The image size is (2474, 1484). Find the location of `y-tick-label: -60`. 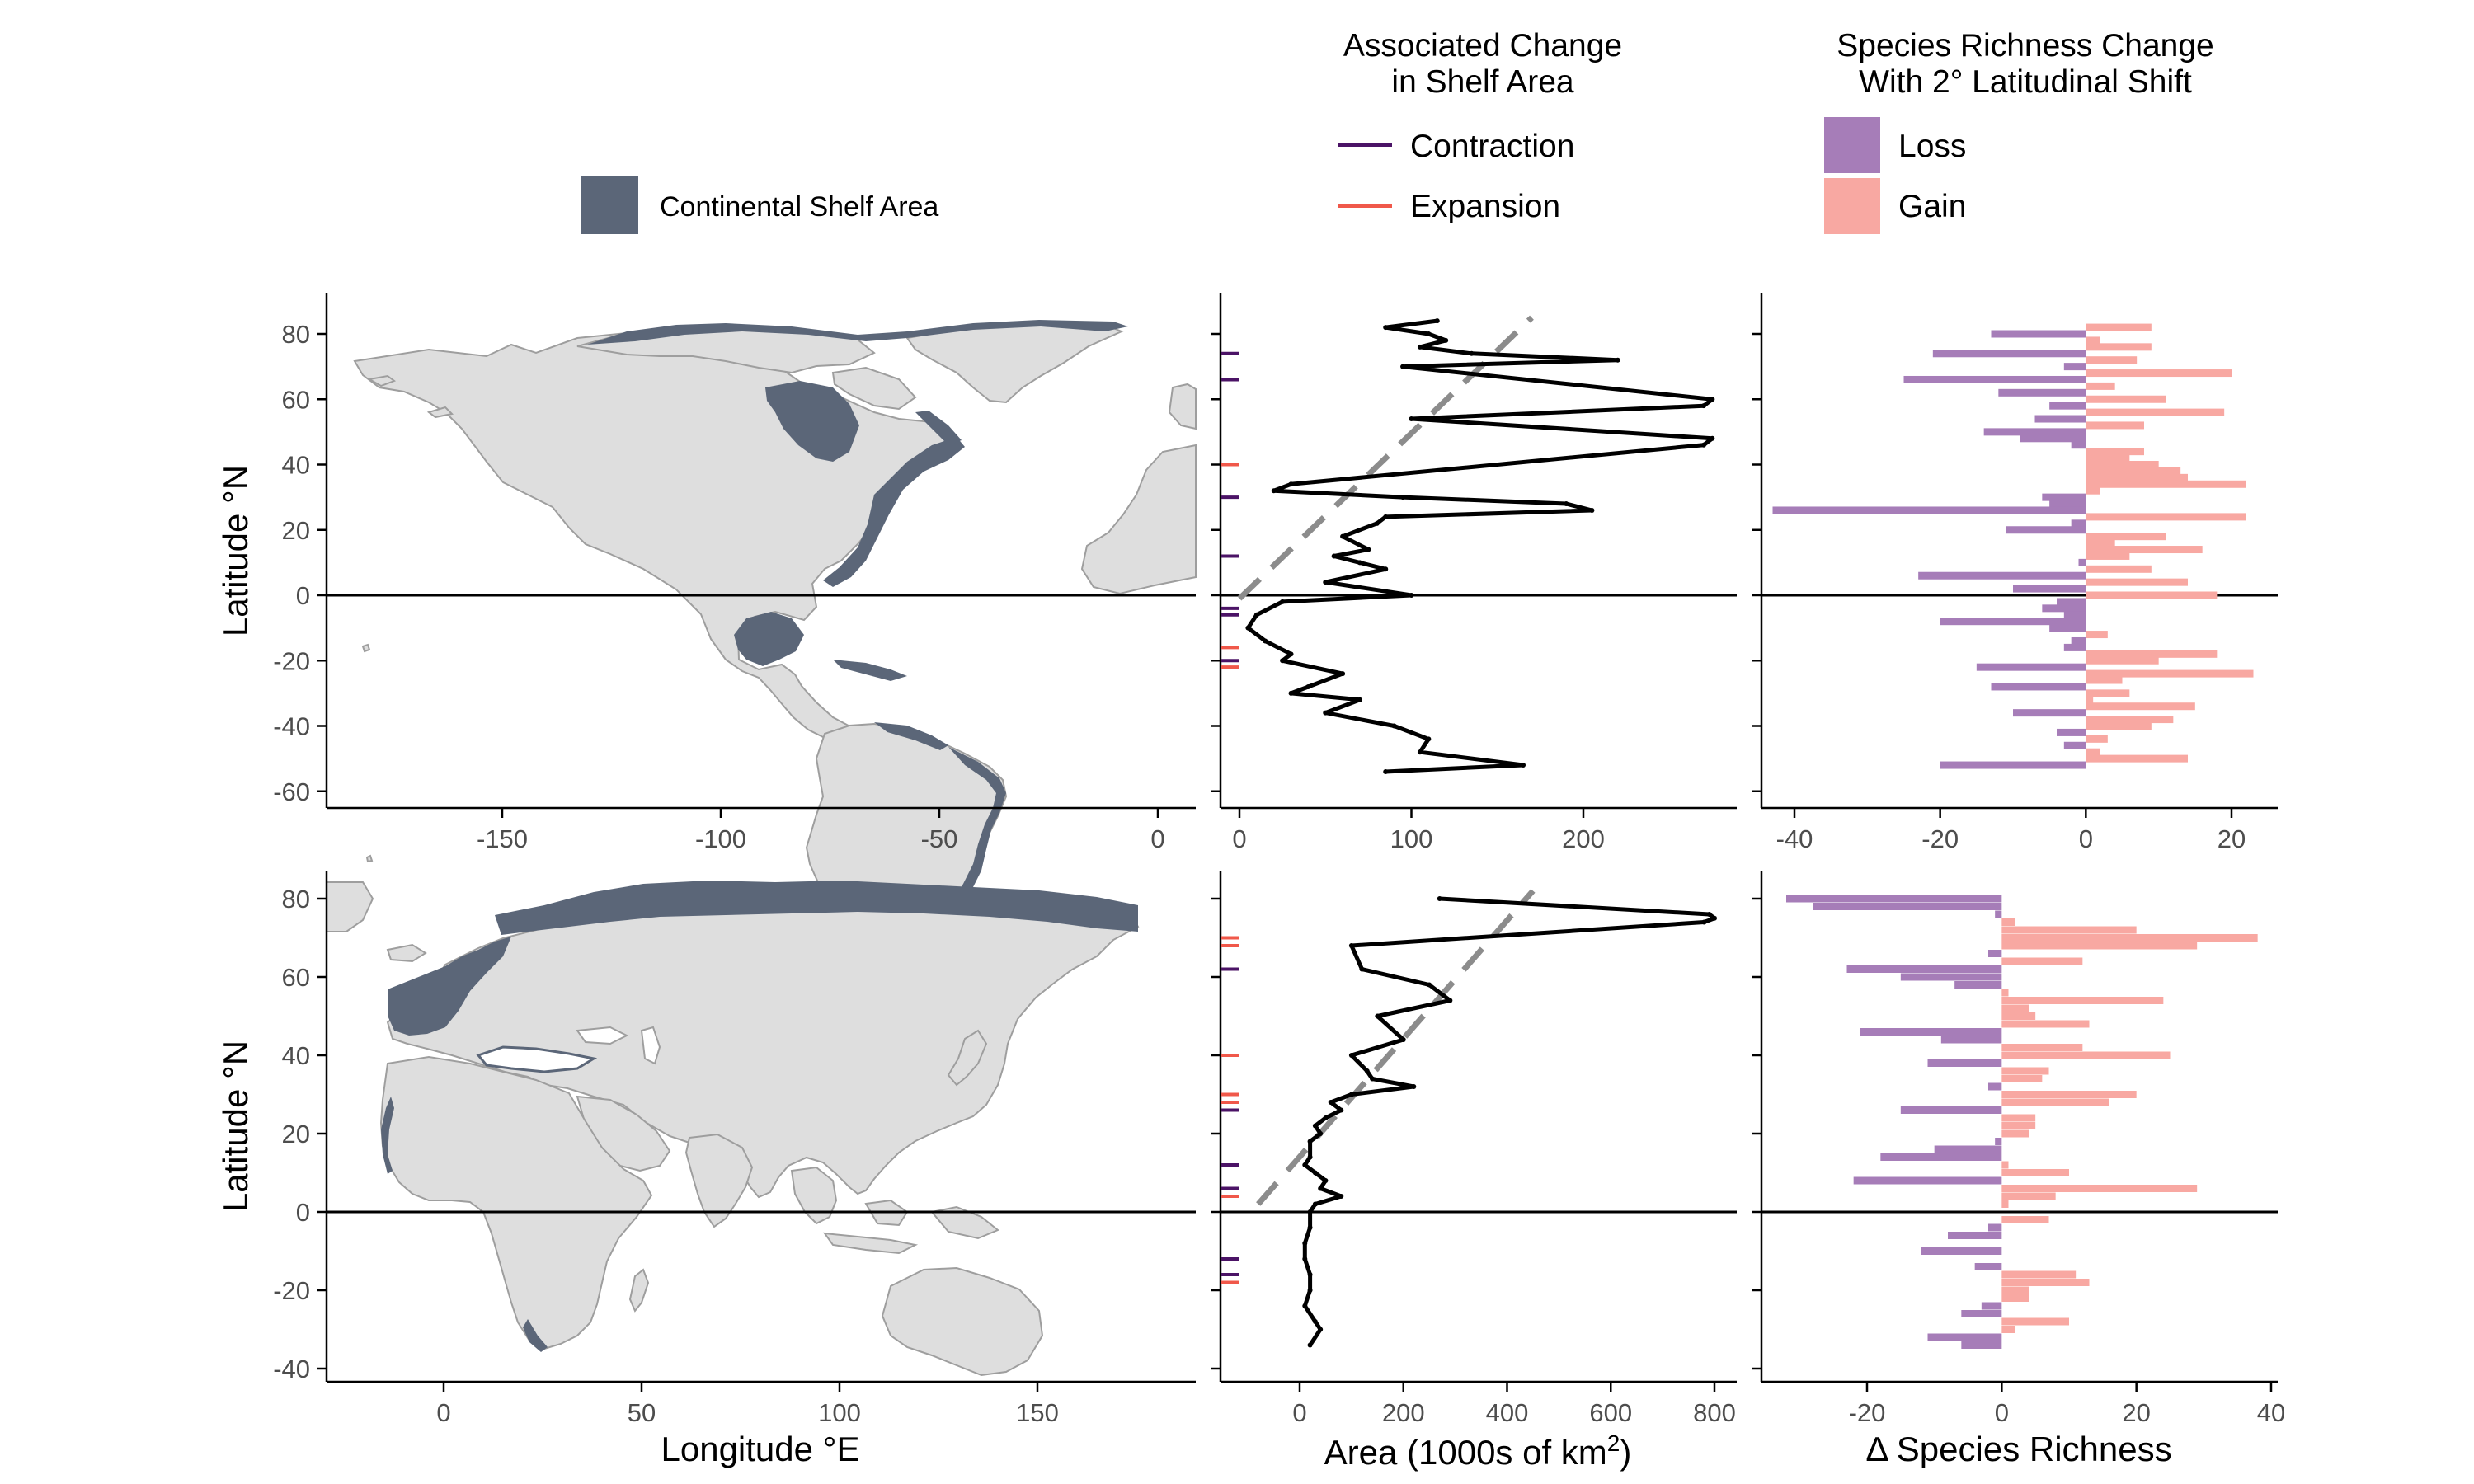

y-tick-label: -60 is located at coordinates (291, 791).